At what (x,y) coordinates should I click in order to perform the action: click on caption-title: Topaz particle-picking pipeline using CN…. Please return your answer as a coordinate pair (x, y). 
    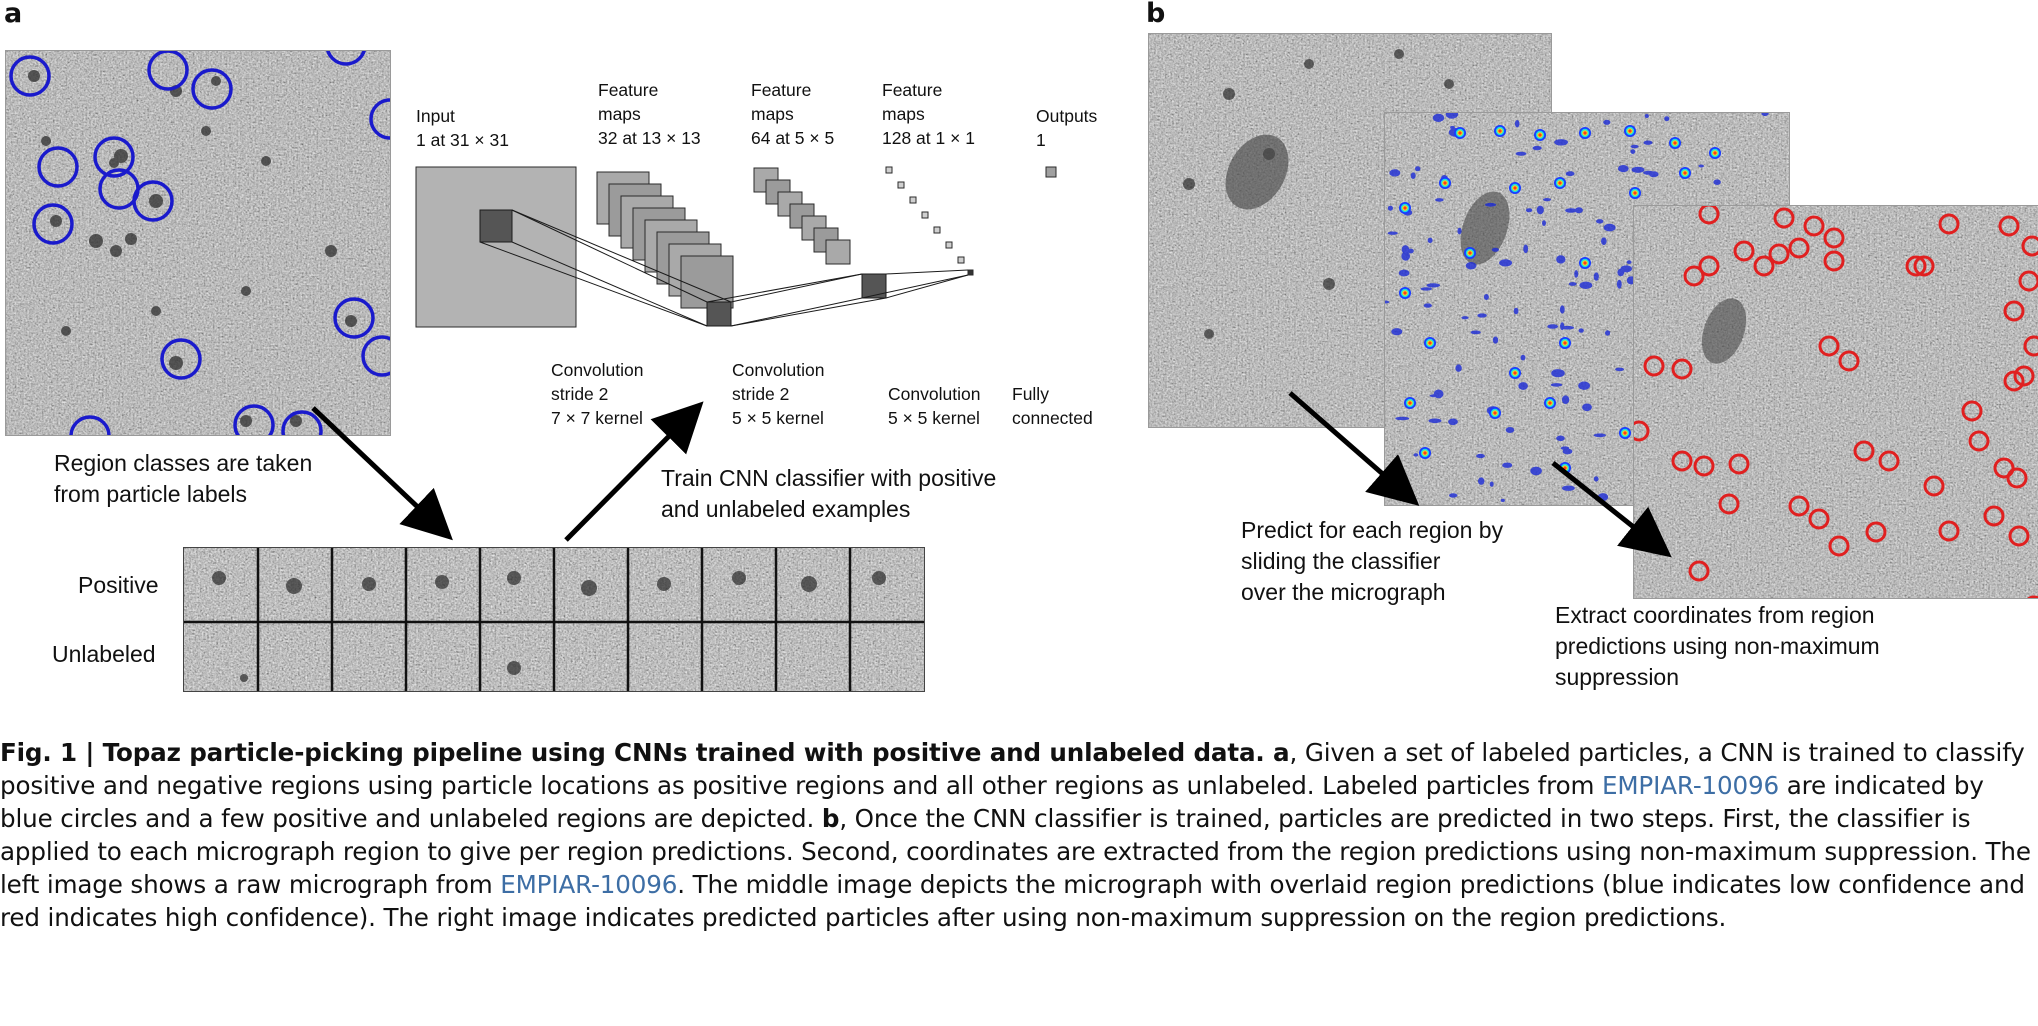
    Looking at the image, I should click on (688, 752).